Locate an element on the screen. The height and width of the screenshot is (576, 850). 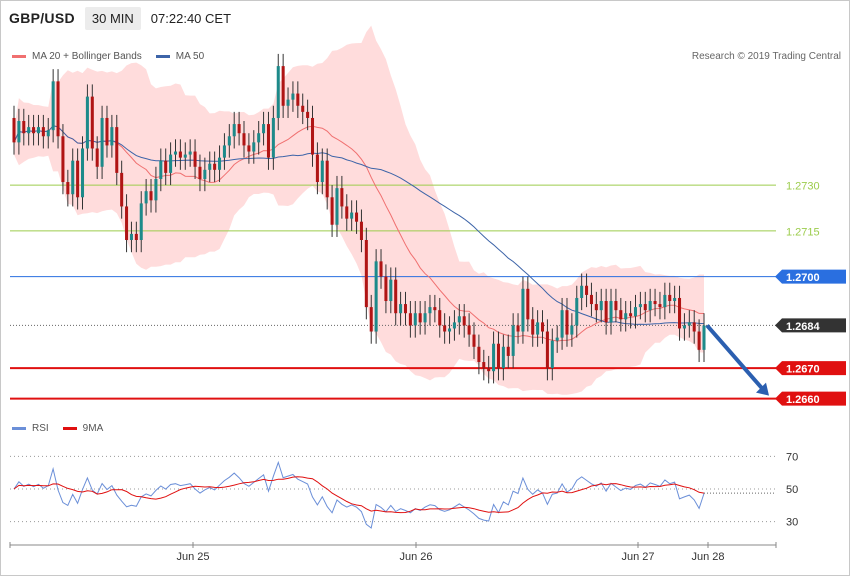
timeframe-badge: 30 MIN is located at coordinates (112, 18).